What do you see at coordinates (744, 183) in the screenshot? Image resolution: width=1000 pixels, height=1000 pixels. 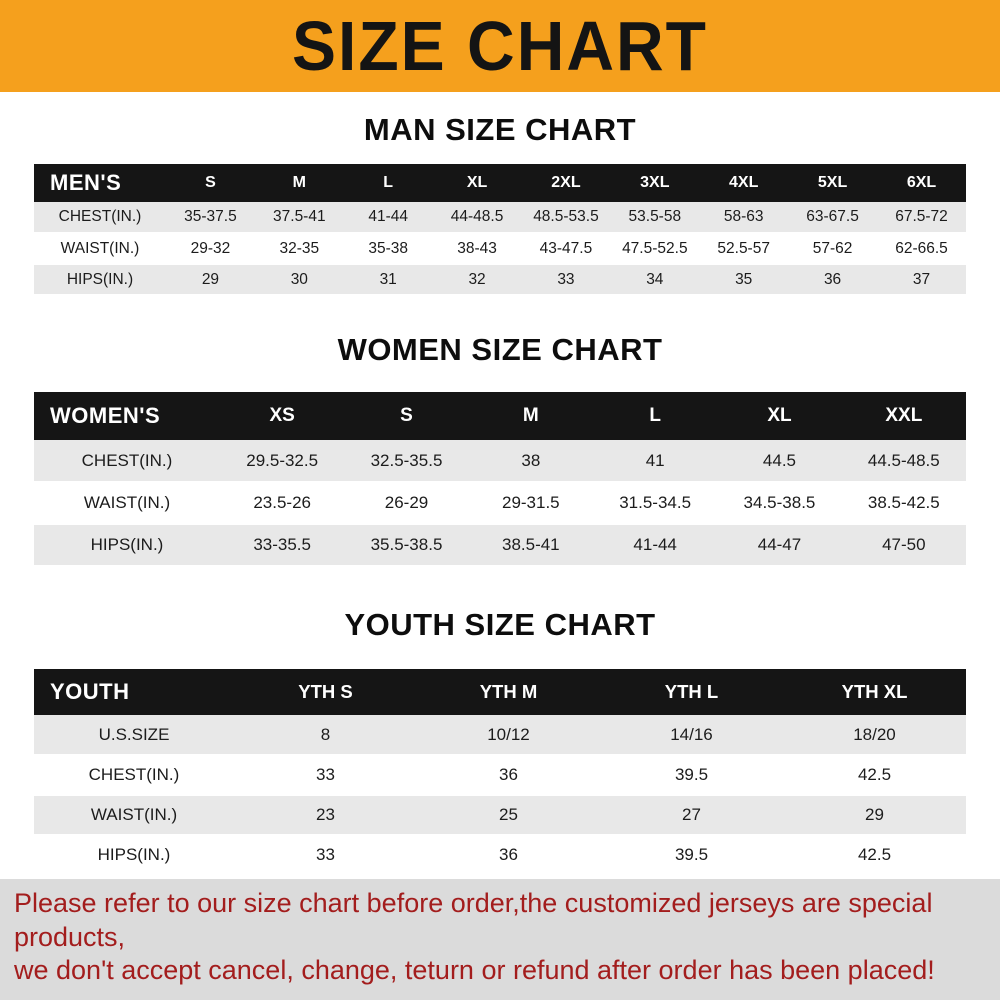 I see `size-column-header: 4XL` at bounding box center [744, 183].